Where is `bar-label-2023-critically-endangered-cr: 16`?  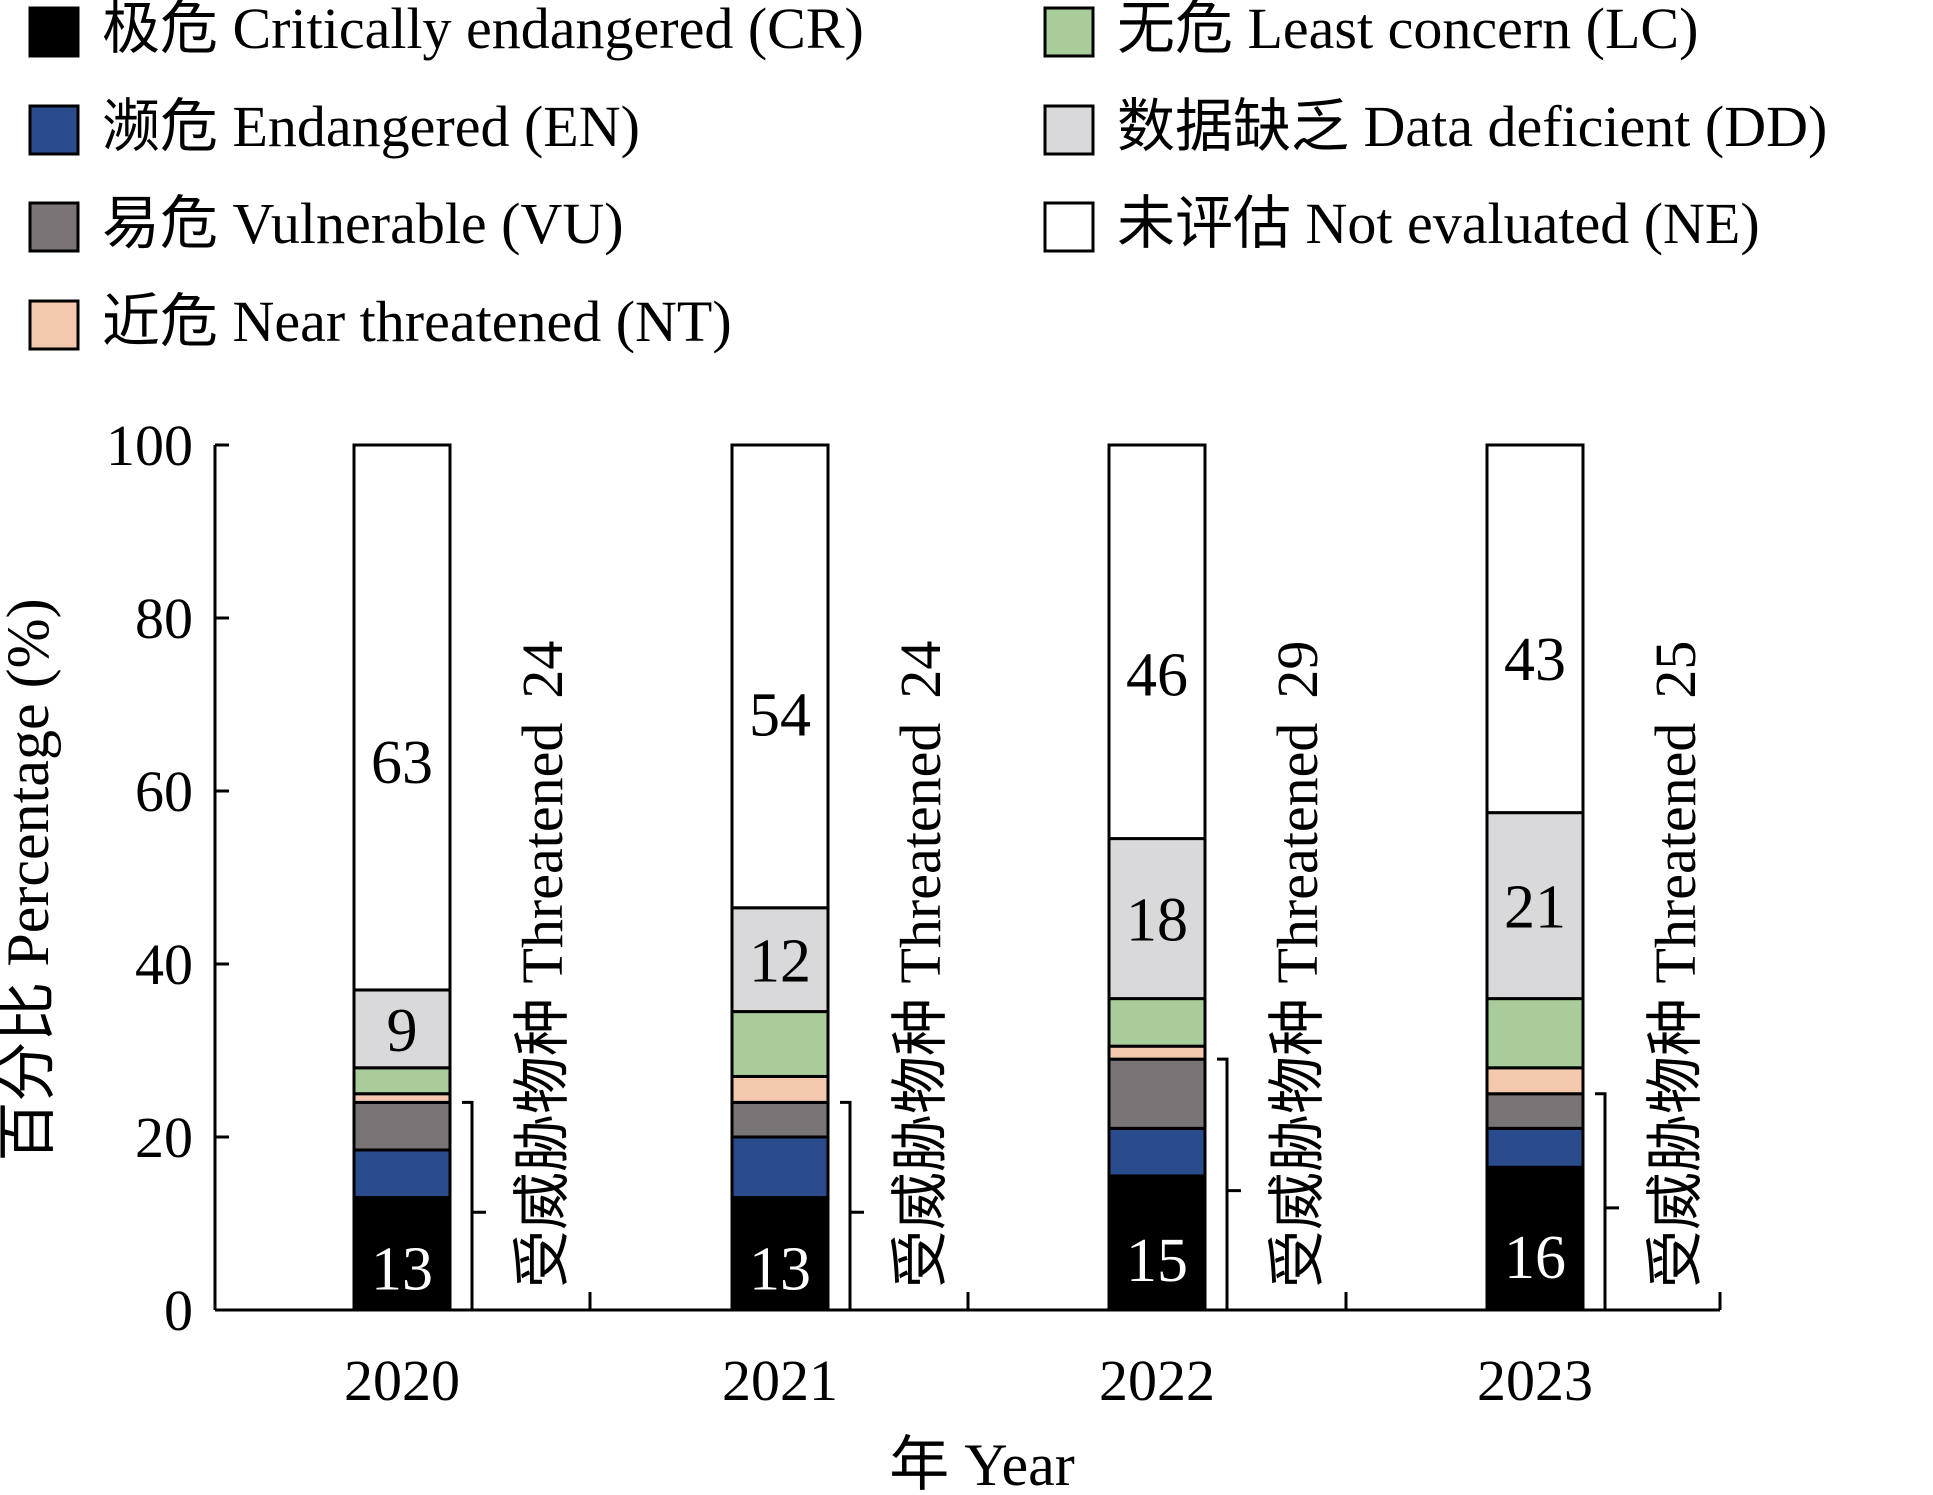
bar-label-2023-critically-endangered-cr: 16 is located at coordinates (1535, 1258).